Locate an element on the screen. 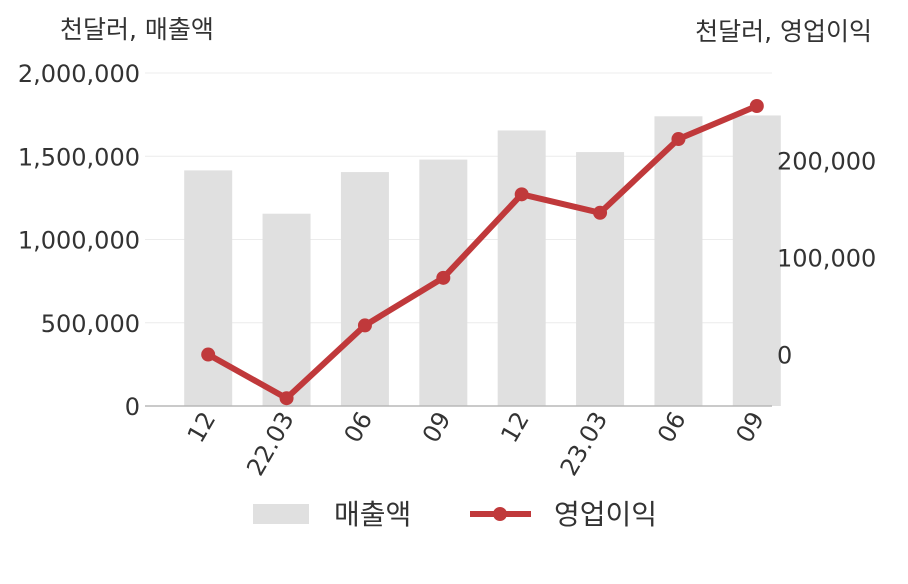 The width and height of the screenshot is (908, 584). right-axis-ticks: 200,000 100,000 0 is located at coordinates (826, 258).